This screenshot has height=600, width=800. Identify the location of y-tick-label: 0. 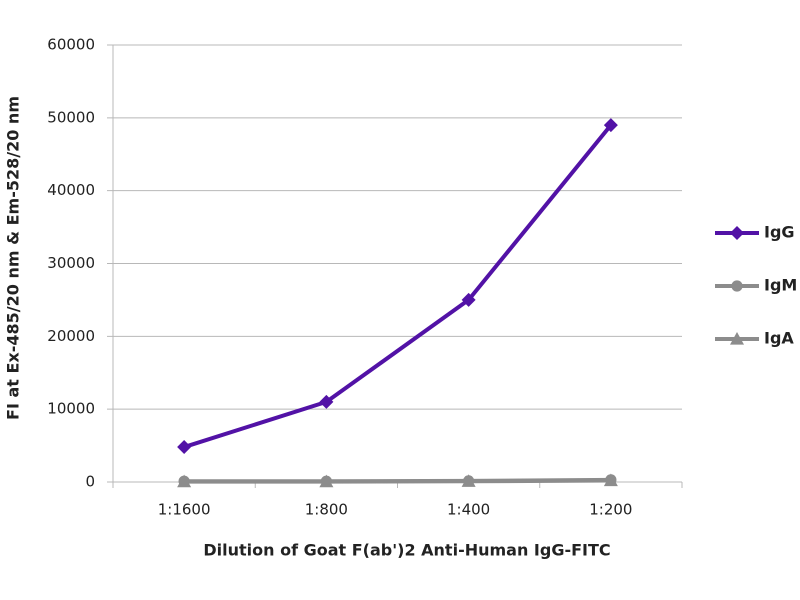
(90, 482).